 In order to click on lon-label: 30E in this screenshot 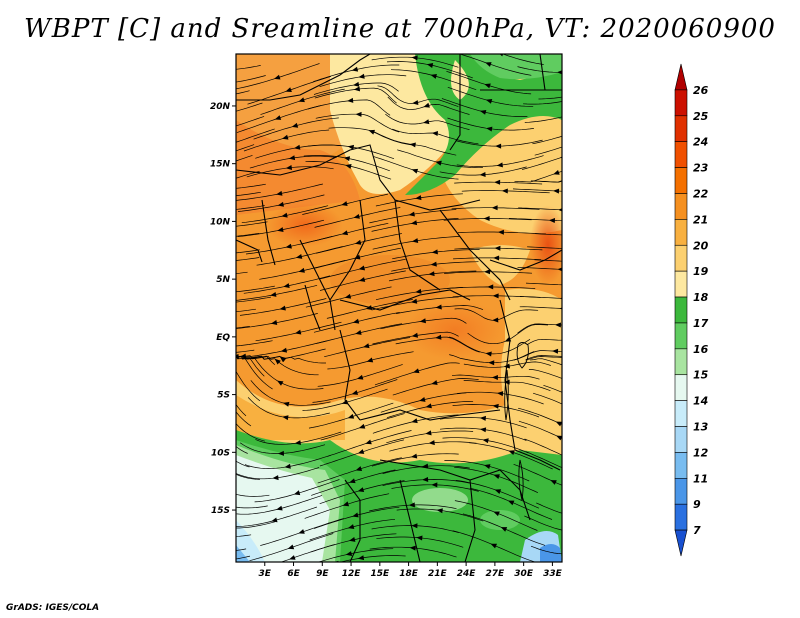, I will do `click(524, 574)`.